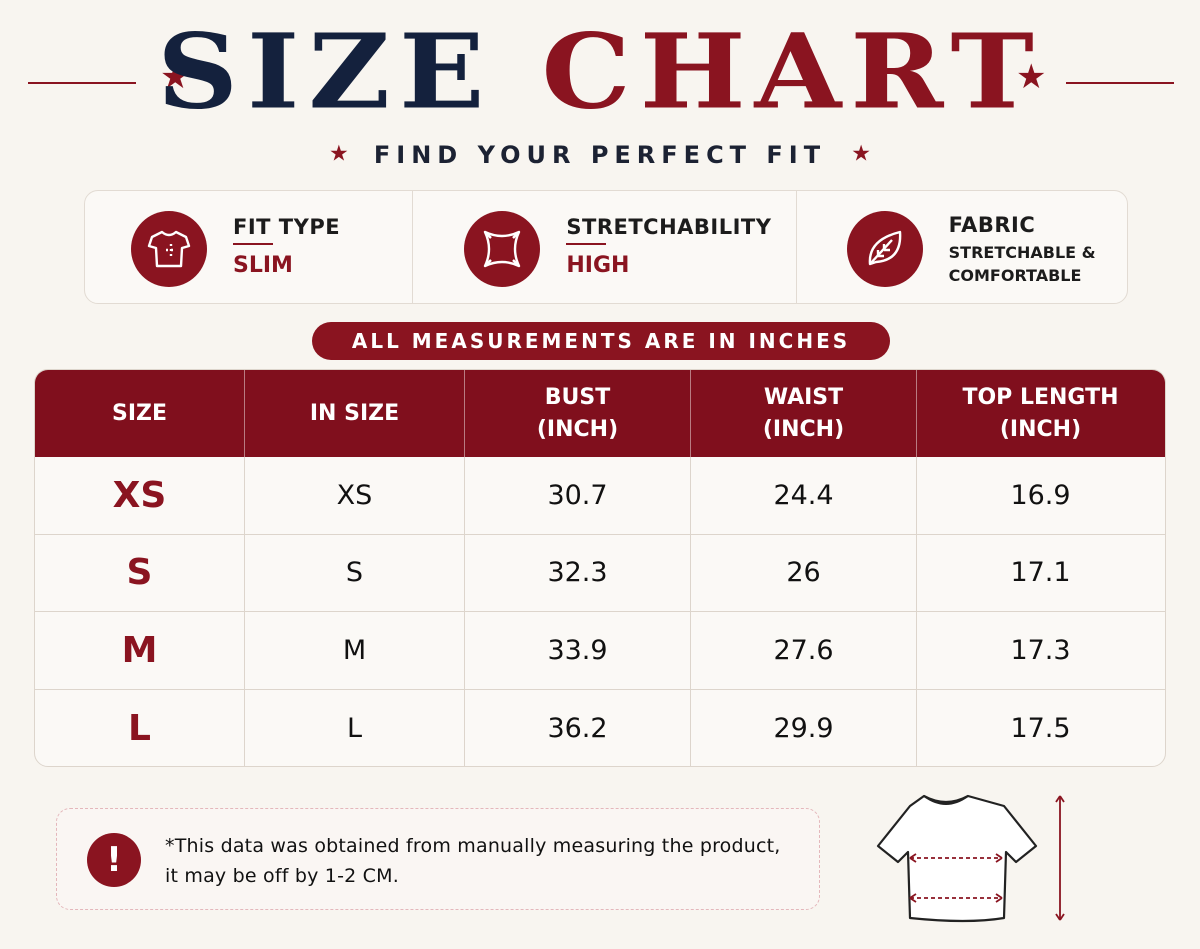  What do you see at coordinates (1060, 858) in the screenshot?
I see `length-measure-arrow` at bounding box center [1060, 858].